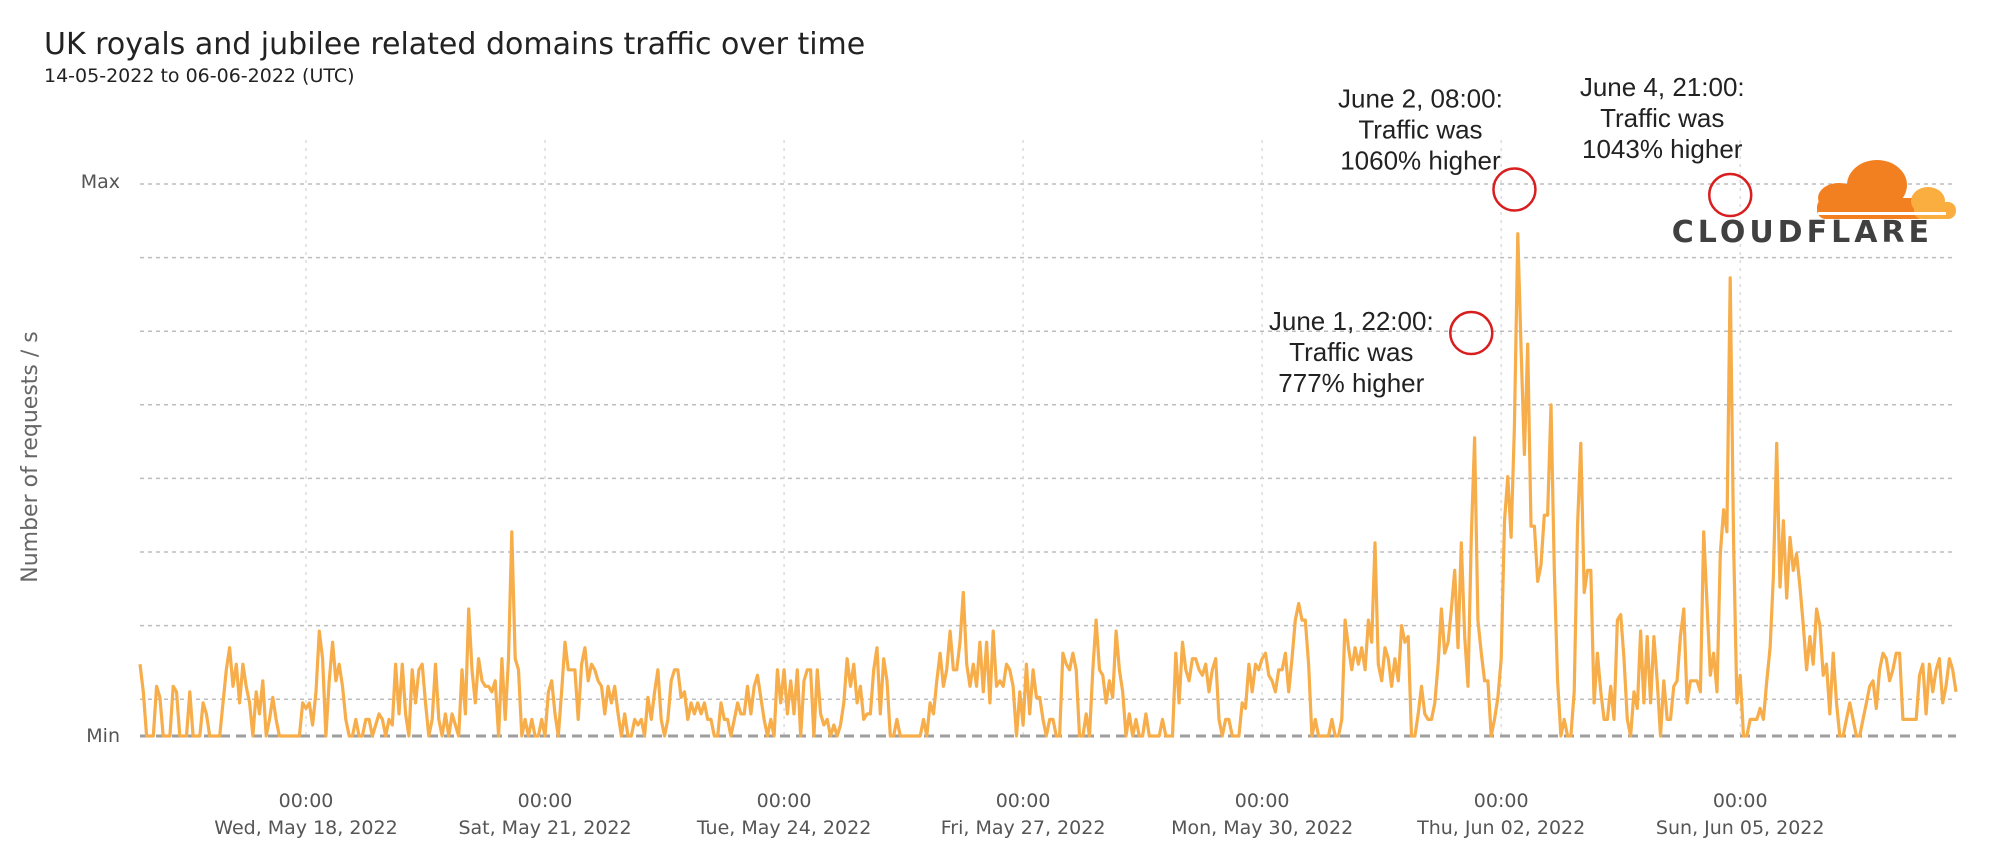  What do you see at coordinates (1351, 321) in the screenshot?
I see `peak-annotation-text: June 1, 22:00:` at bounding box center [1351, 321].